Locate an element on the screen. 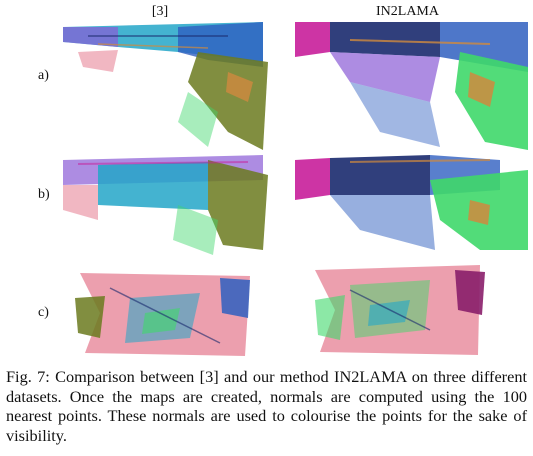  panel-a-baseline is located at coordinates (163, 87).